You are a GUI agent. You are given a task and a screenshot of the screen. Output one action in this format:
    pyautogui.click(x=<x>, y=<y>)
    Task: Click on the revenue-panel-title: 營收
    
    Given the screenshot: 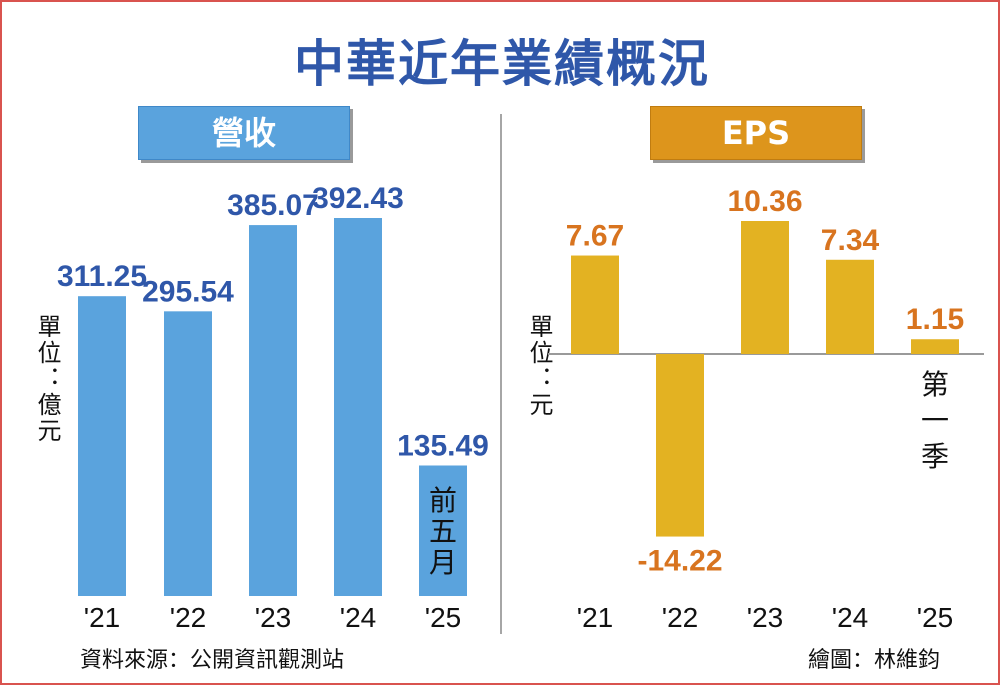 What is the action you would take?
    pyautogui.click(x=244, y=133)
    